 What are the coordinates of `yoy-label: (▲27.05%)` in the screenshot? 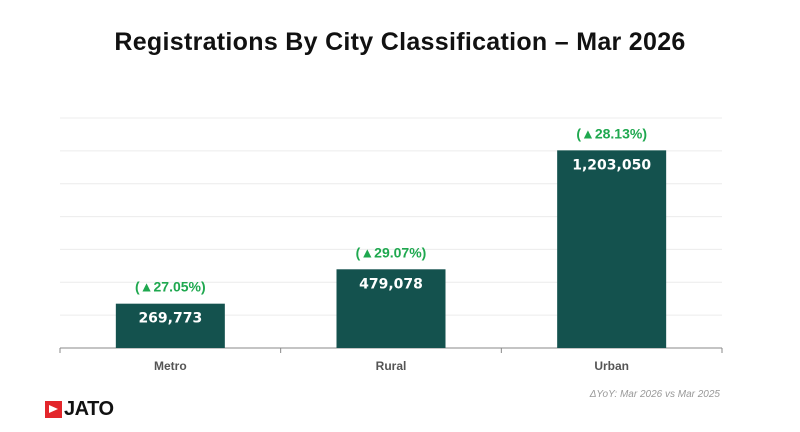 It's located at (170, 287).